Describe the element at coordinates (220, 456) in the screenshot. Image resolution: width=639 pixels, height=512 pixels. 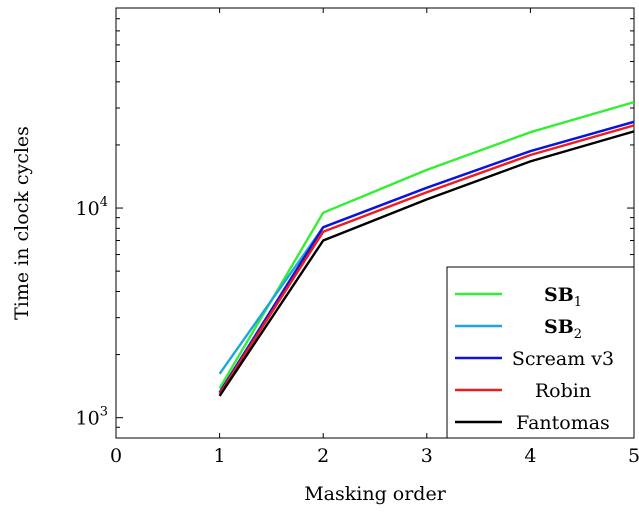
I see `x-tick-label: 1` at that location.